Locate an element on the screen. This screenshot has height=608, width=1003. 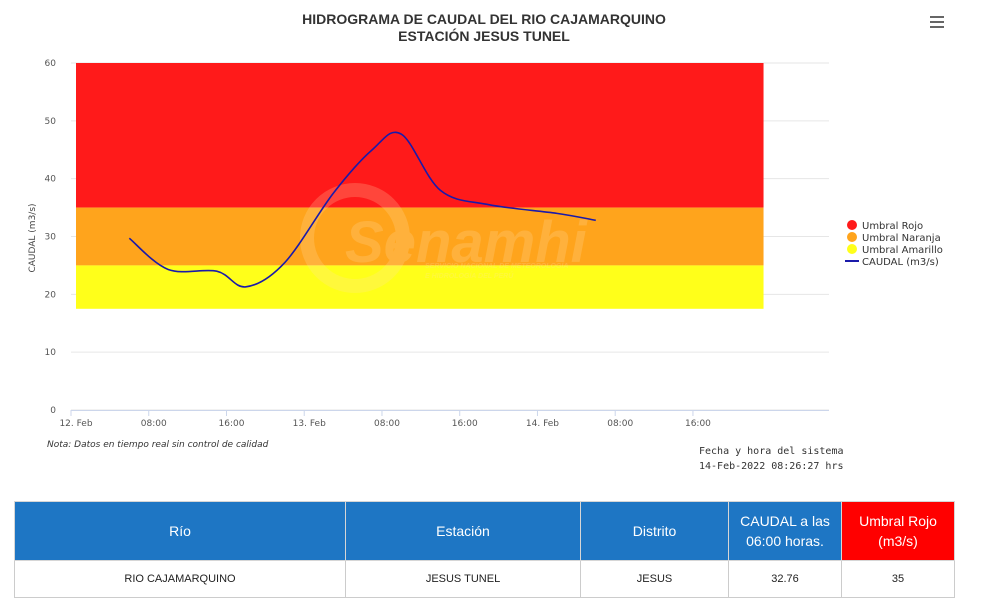
x-tick-label: 13. Feb is located at coordinates (309, 424).